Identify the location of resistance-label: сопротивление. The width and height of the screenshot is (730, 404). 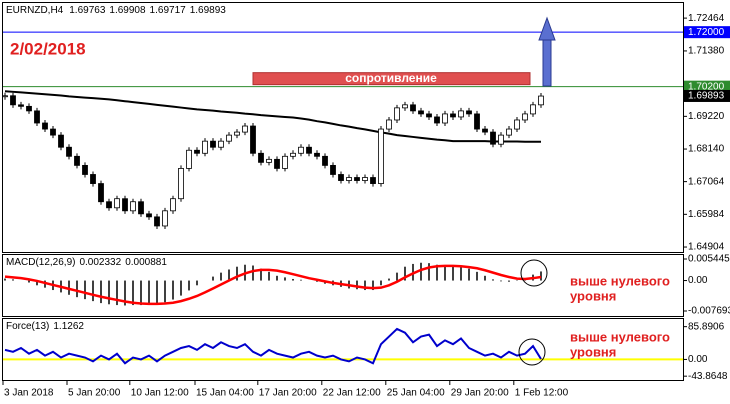
(391, 78).